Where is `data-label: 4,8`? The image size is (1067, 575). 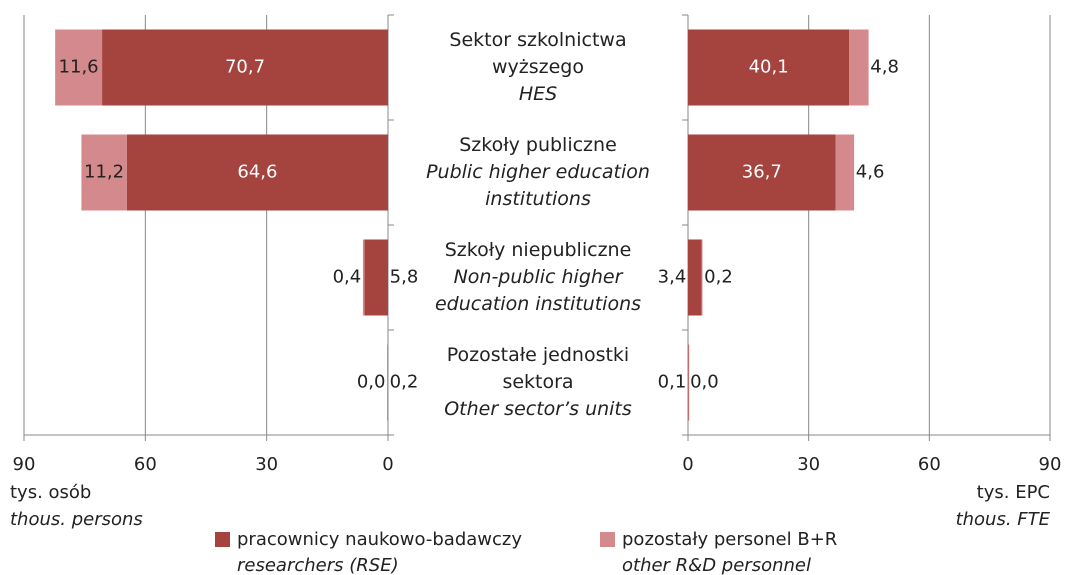 data-label: 4,8 is located at coordinates (884, 67).